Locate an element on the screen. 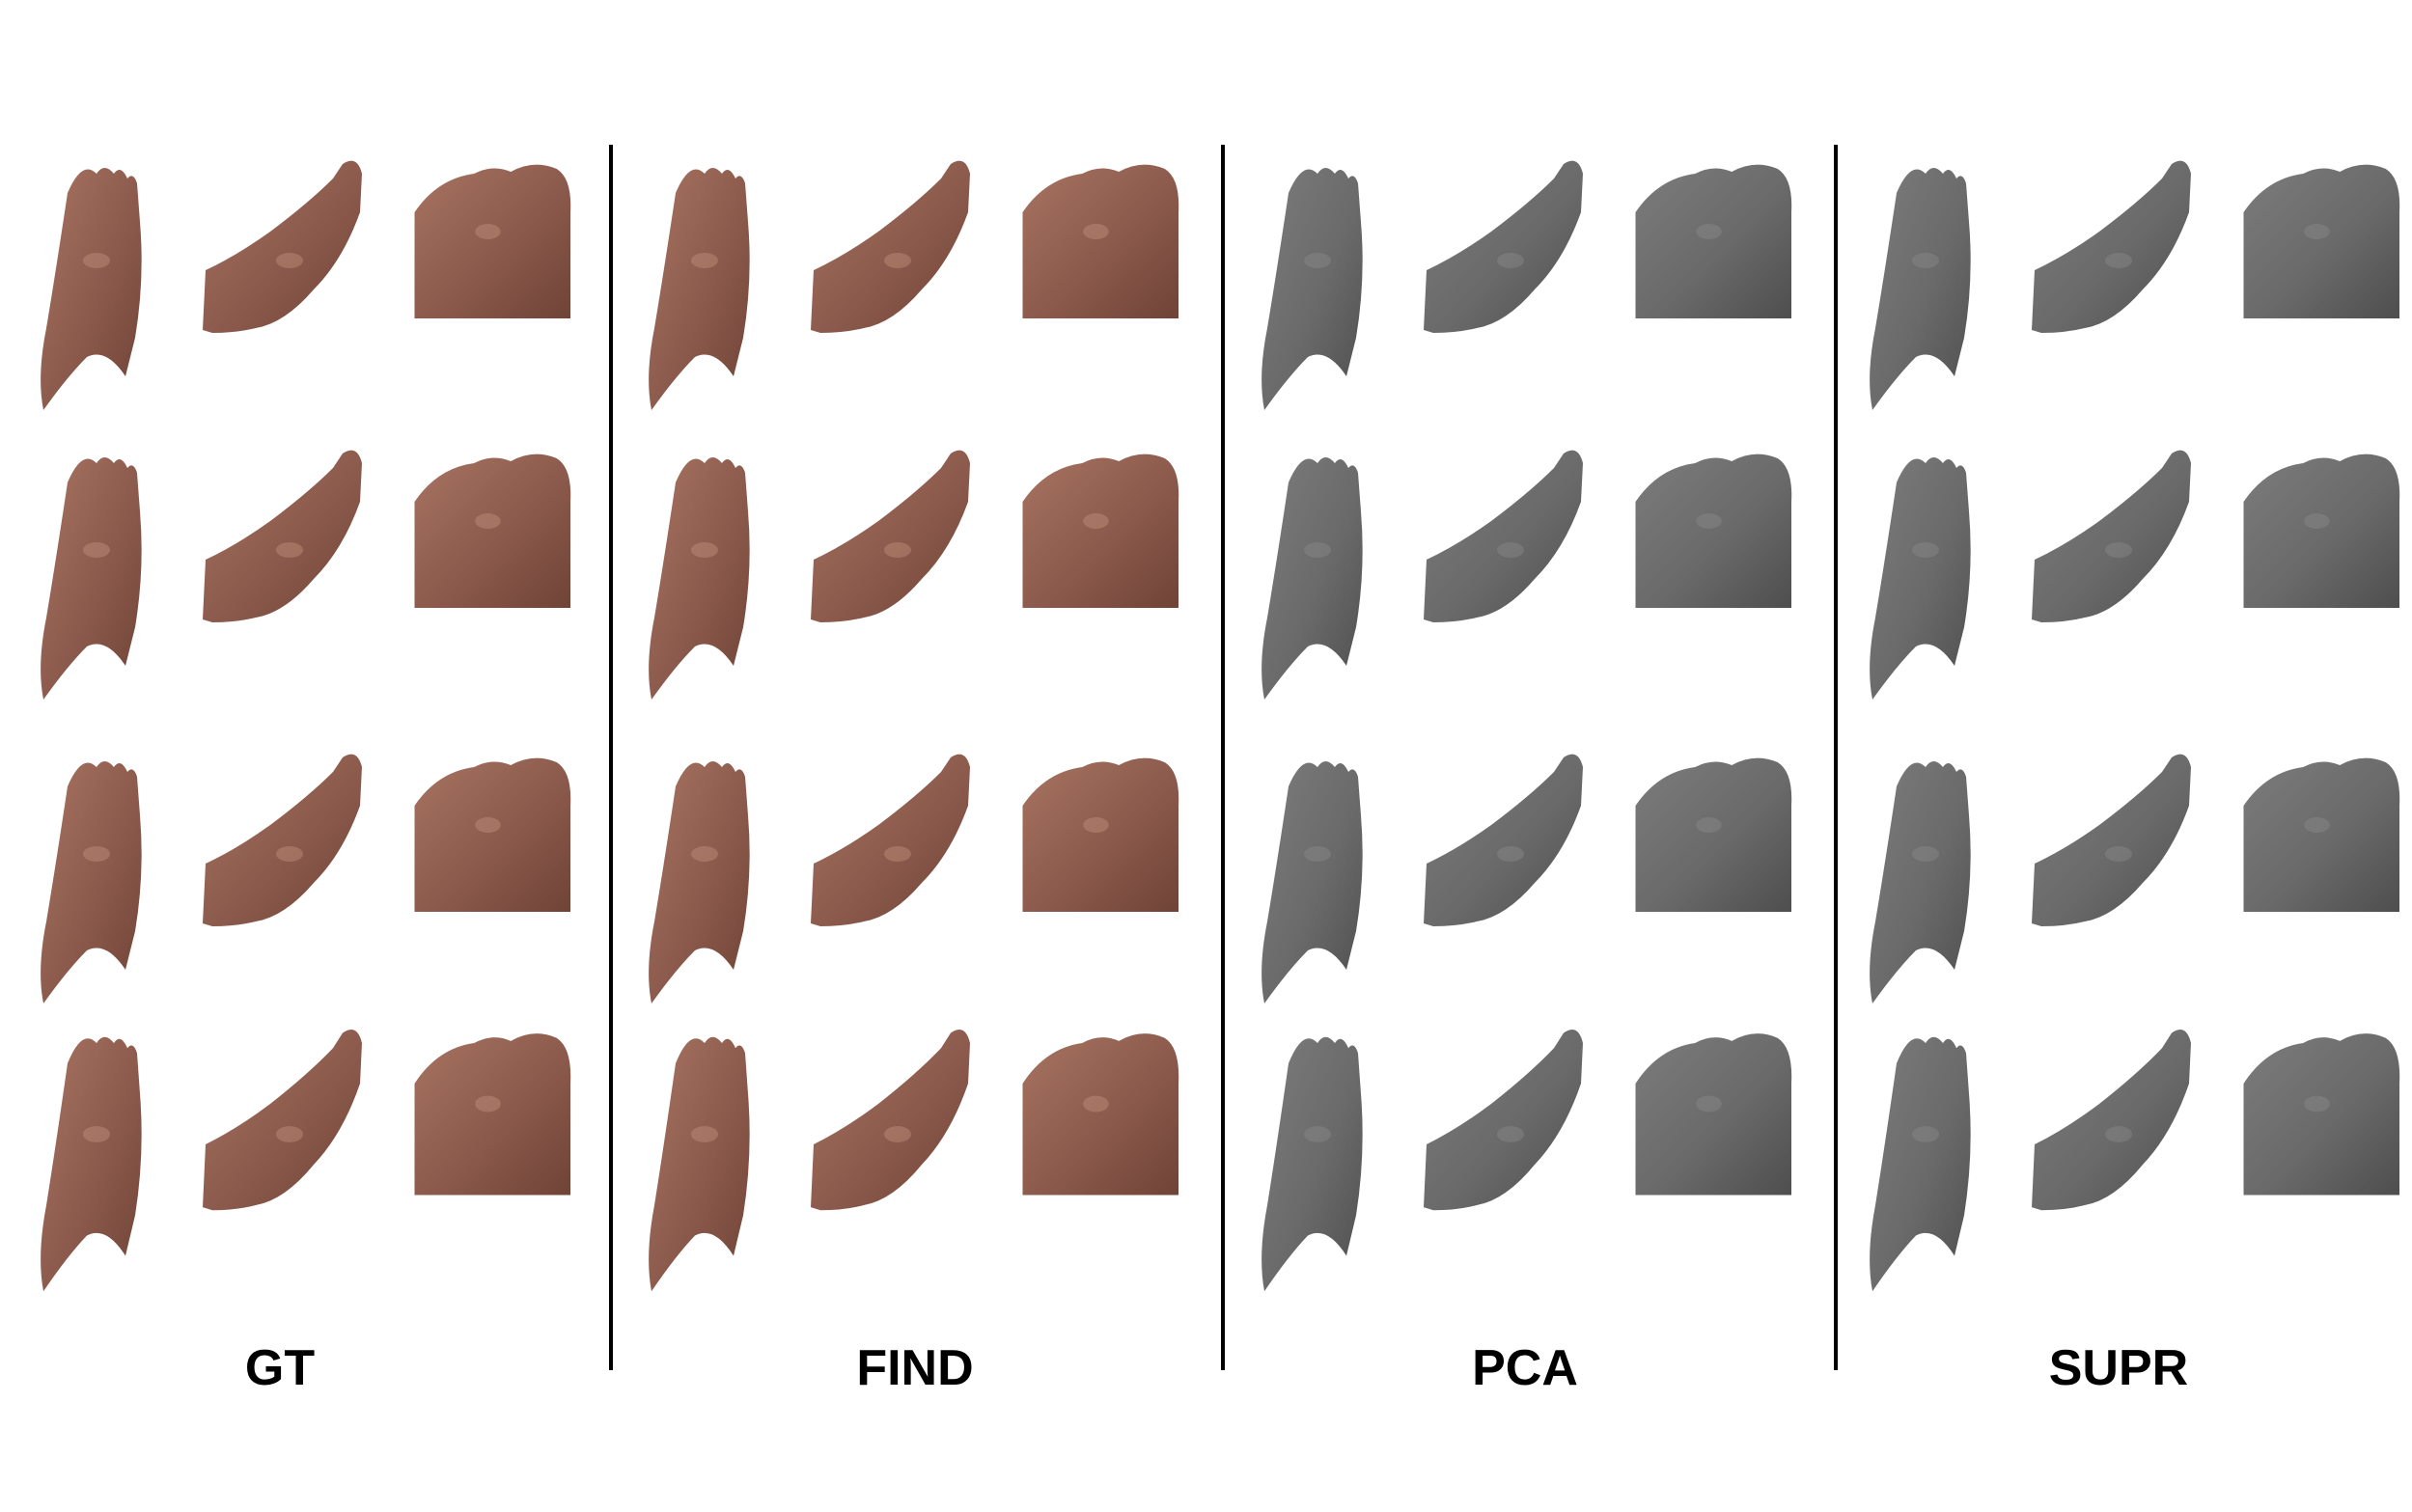 This screenshot has width=2412, height=1512. supr-row1-top-view is located at coordinates (1920, 289).